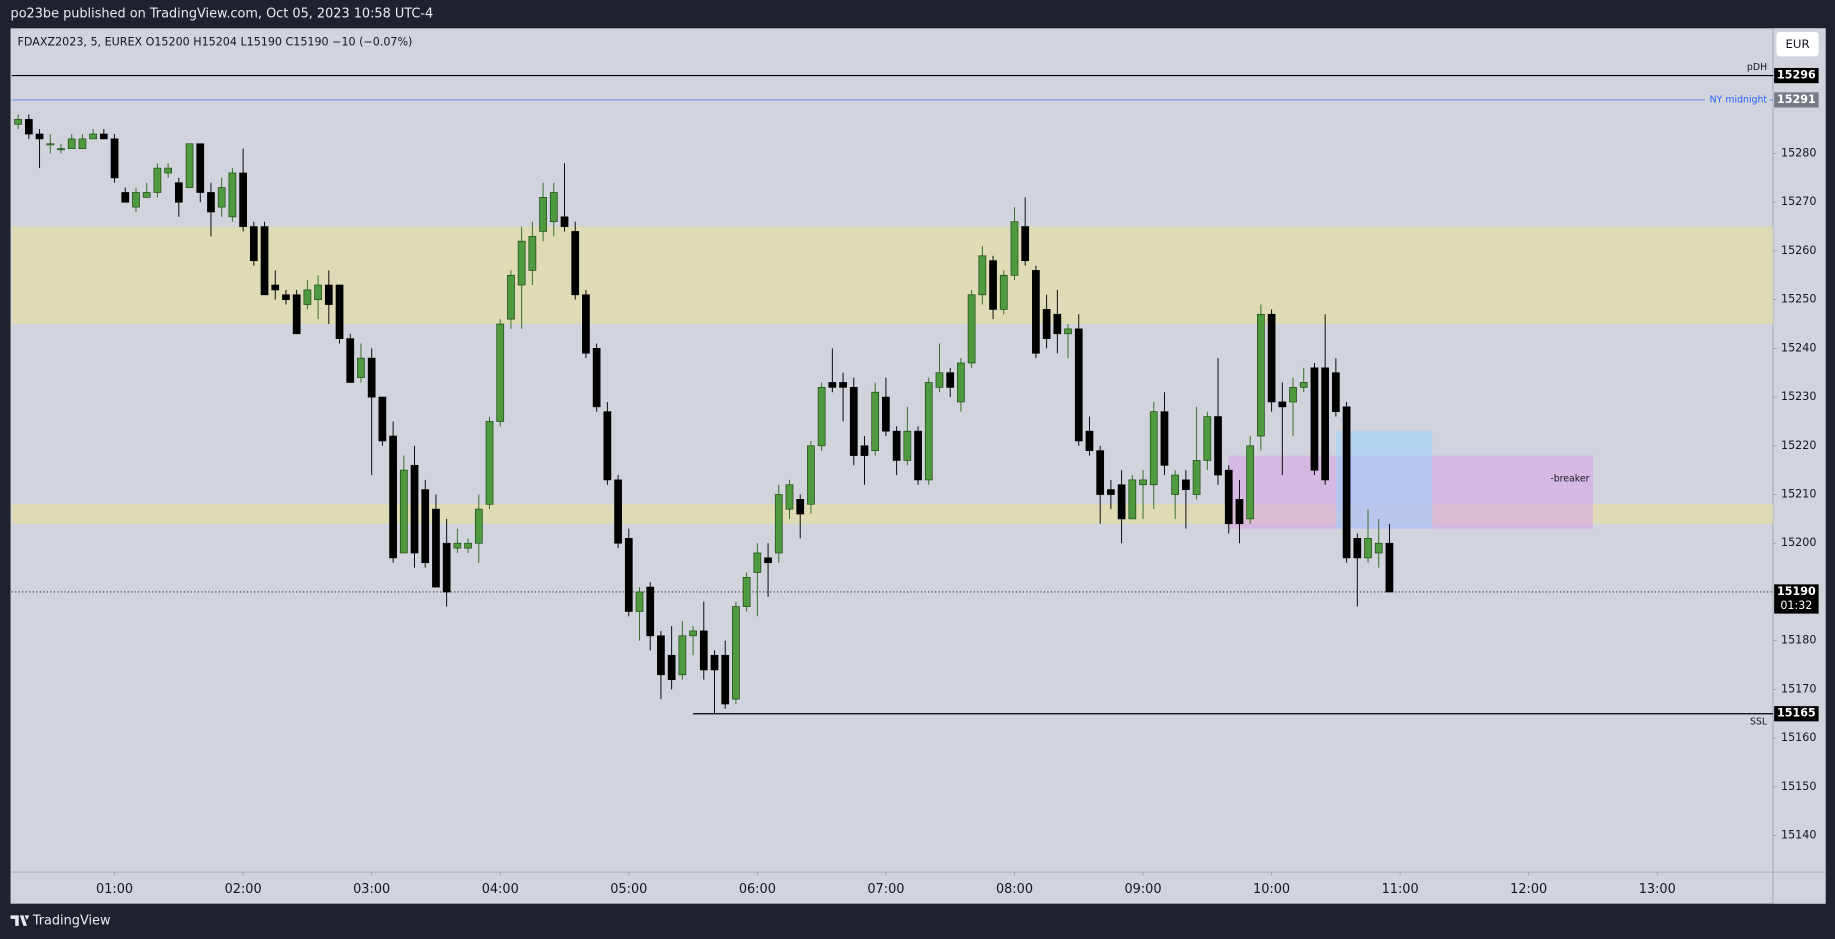 The width and height of the screenshot is (1835, 939). I want to click on y-tick-label: 15230, so click(1798, 396).